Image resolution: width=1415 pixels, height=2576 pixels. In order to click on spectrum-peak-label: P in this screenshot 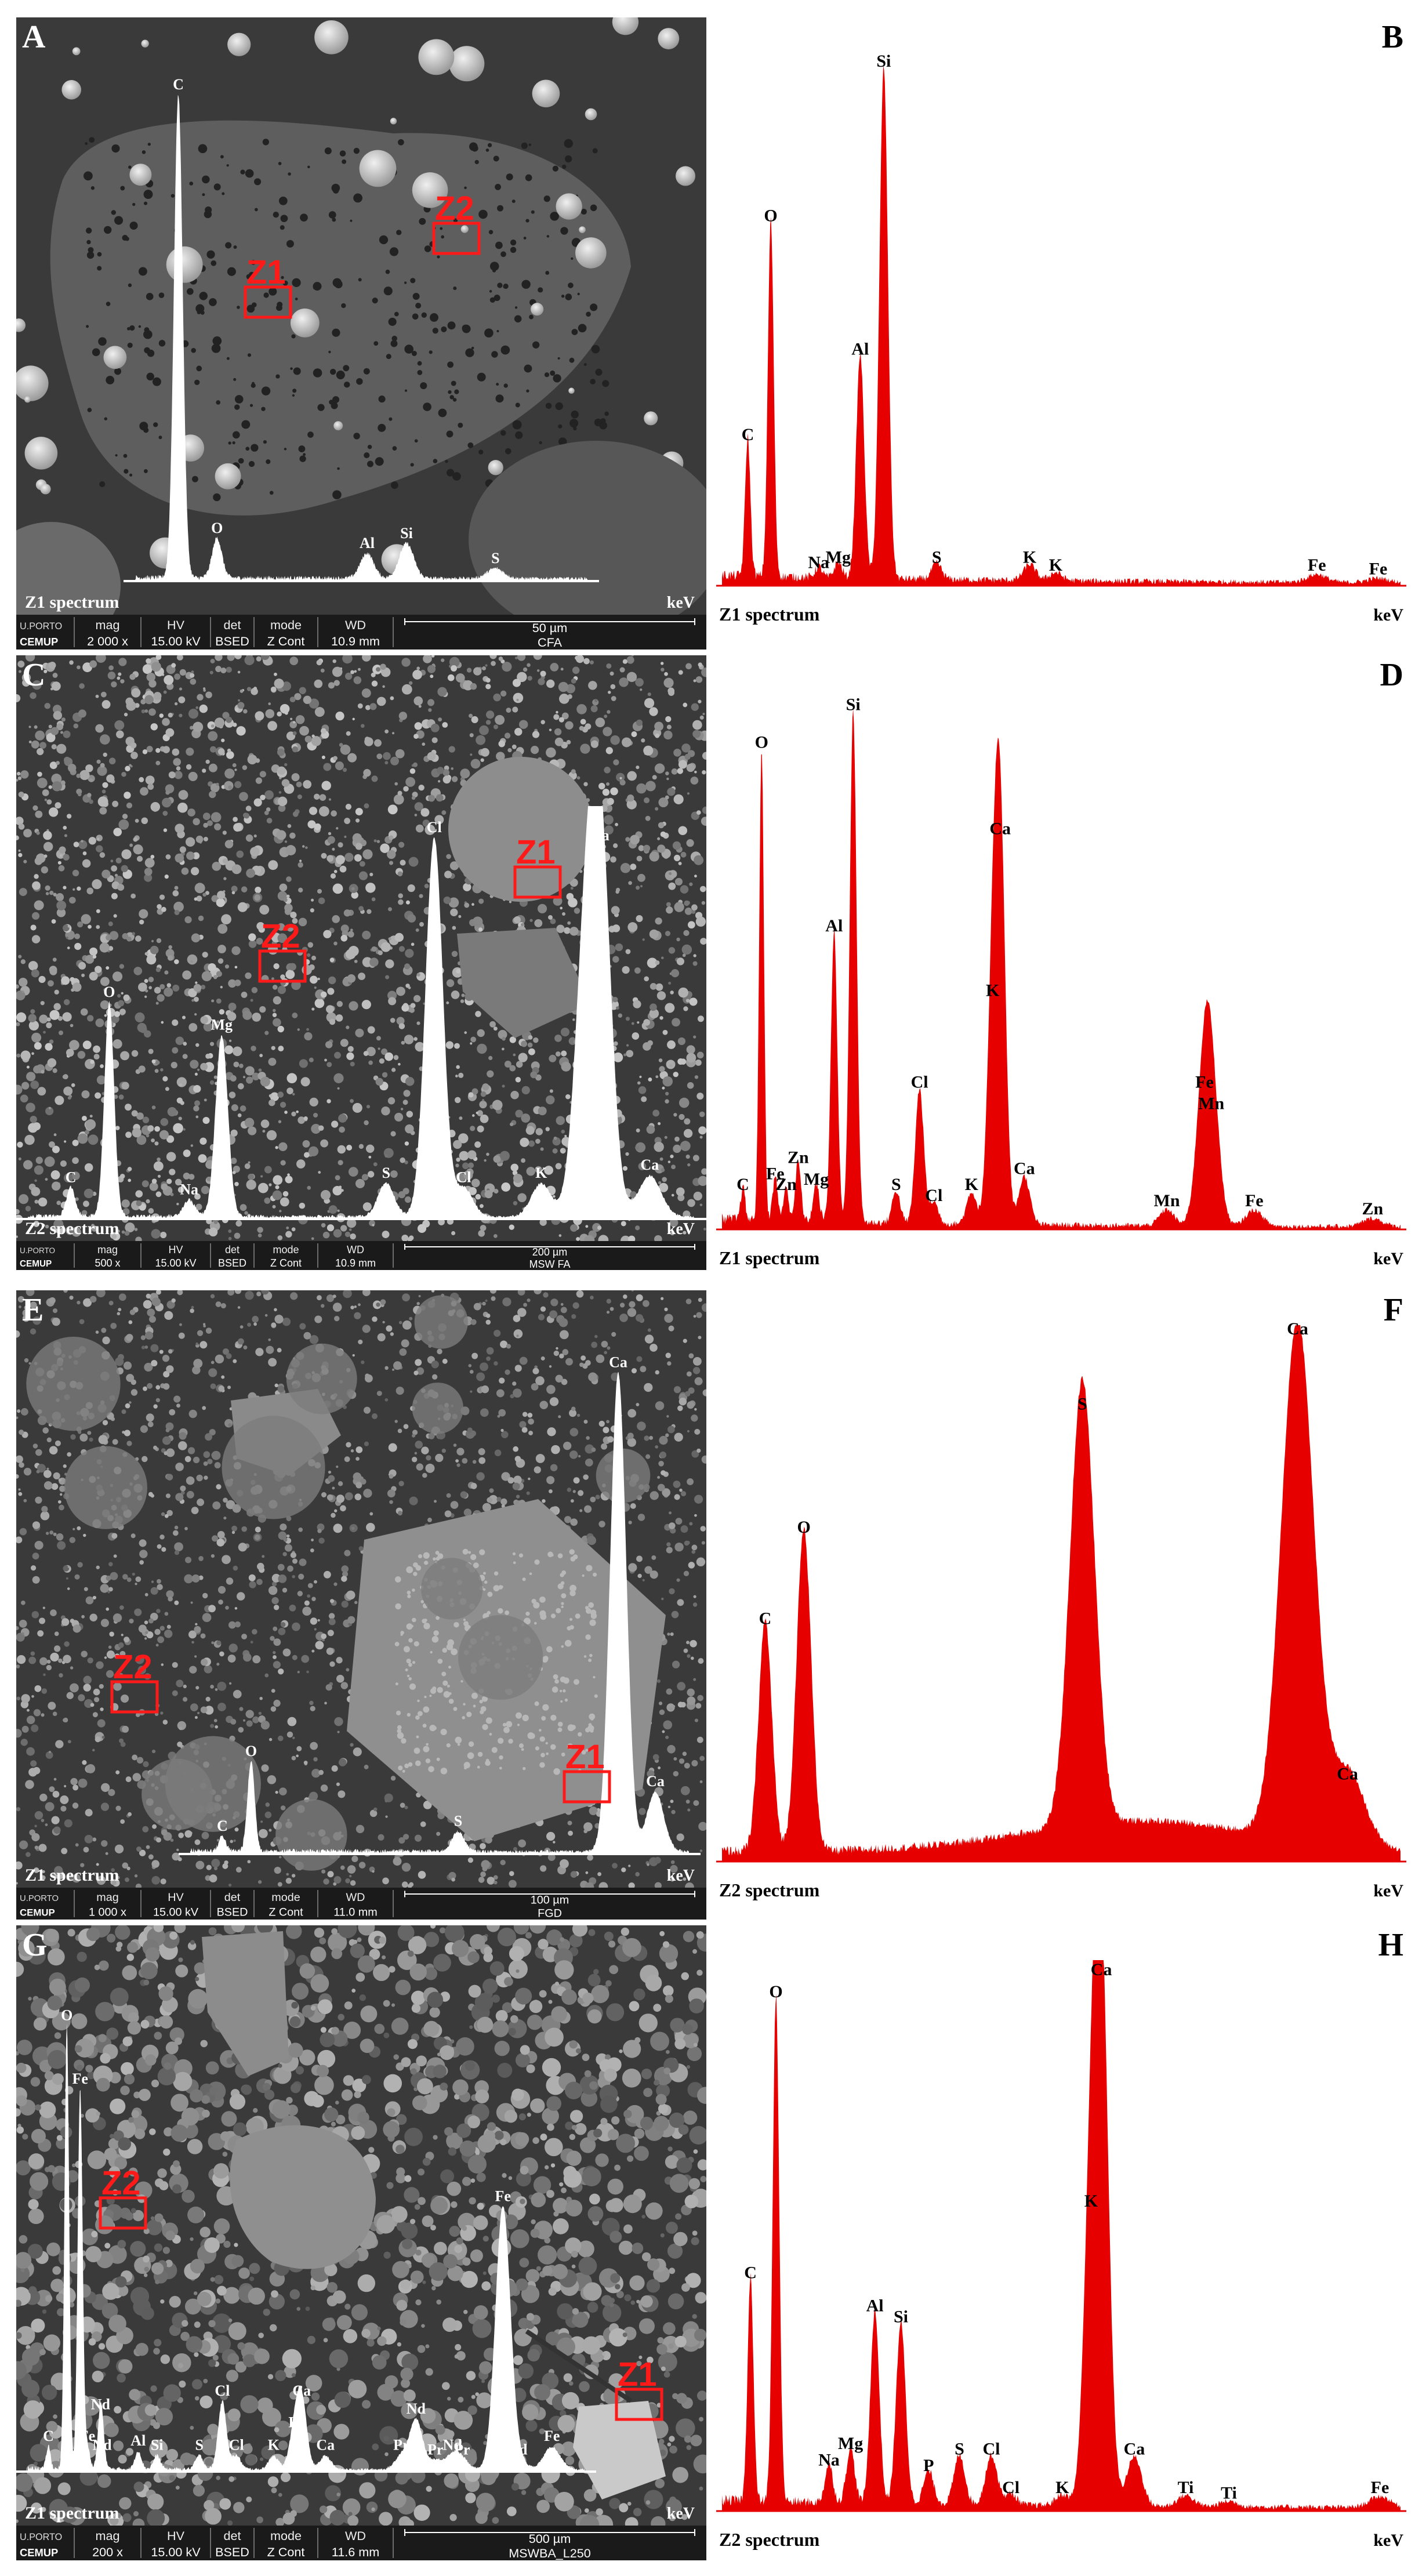, I will do `click(928, 2465)`.